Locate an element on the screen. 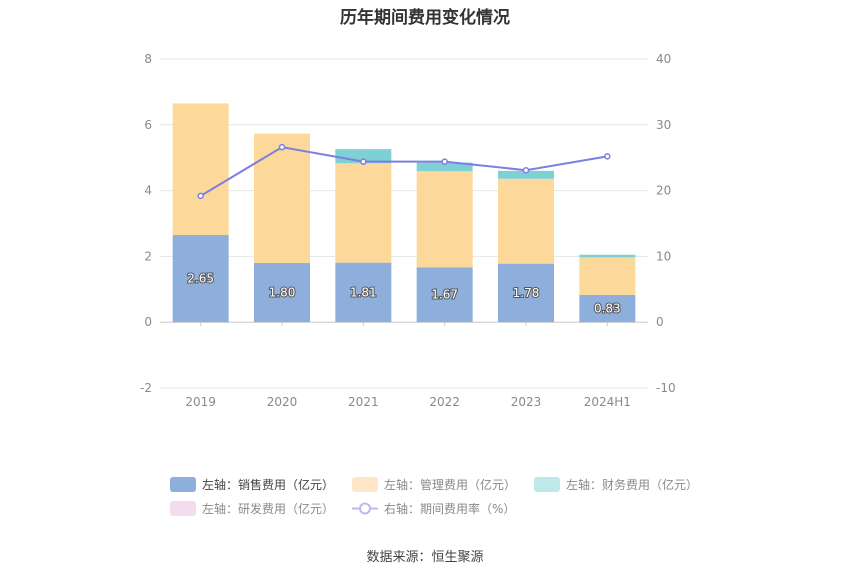 The width and height of the screenshot is (850, 575). bar-value-label: 2.65 is located at coordinates (200, 279).